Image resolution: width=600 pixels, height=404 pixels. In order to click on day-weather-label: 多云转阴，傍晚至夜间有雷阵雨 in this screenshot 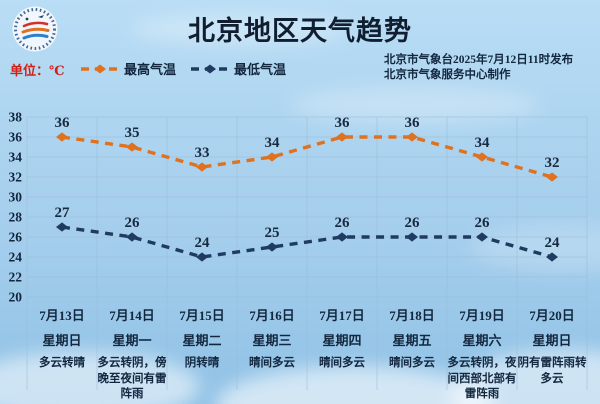, I will do `click(132, 378)`.